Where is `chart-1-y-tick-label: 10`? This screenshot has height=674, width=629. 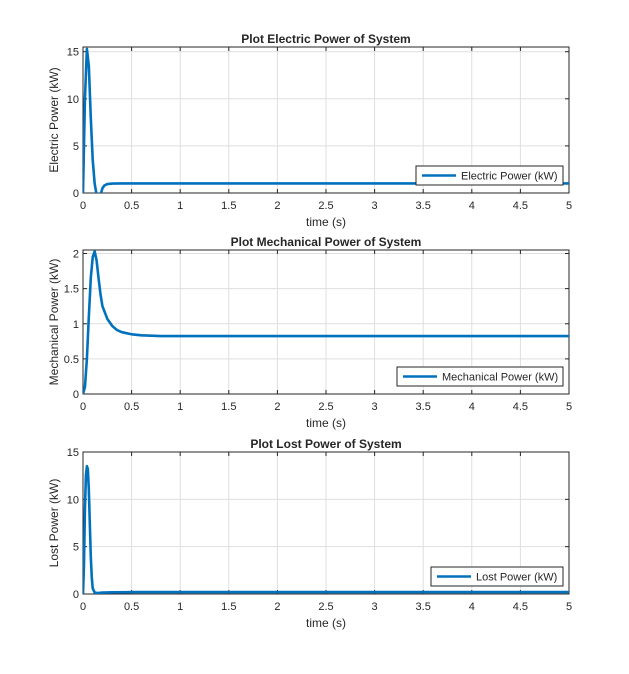 chart-1-y-tick-label: 10 is located at coordinates (73, 100).